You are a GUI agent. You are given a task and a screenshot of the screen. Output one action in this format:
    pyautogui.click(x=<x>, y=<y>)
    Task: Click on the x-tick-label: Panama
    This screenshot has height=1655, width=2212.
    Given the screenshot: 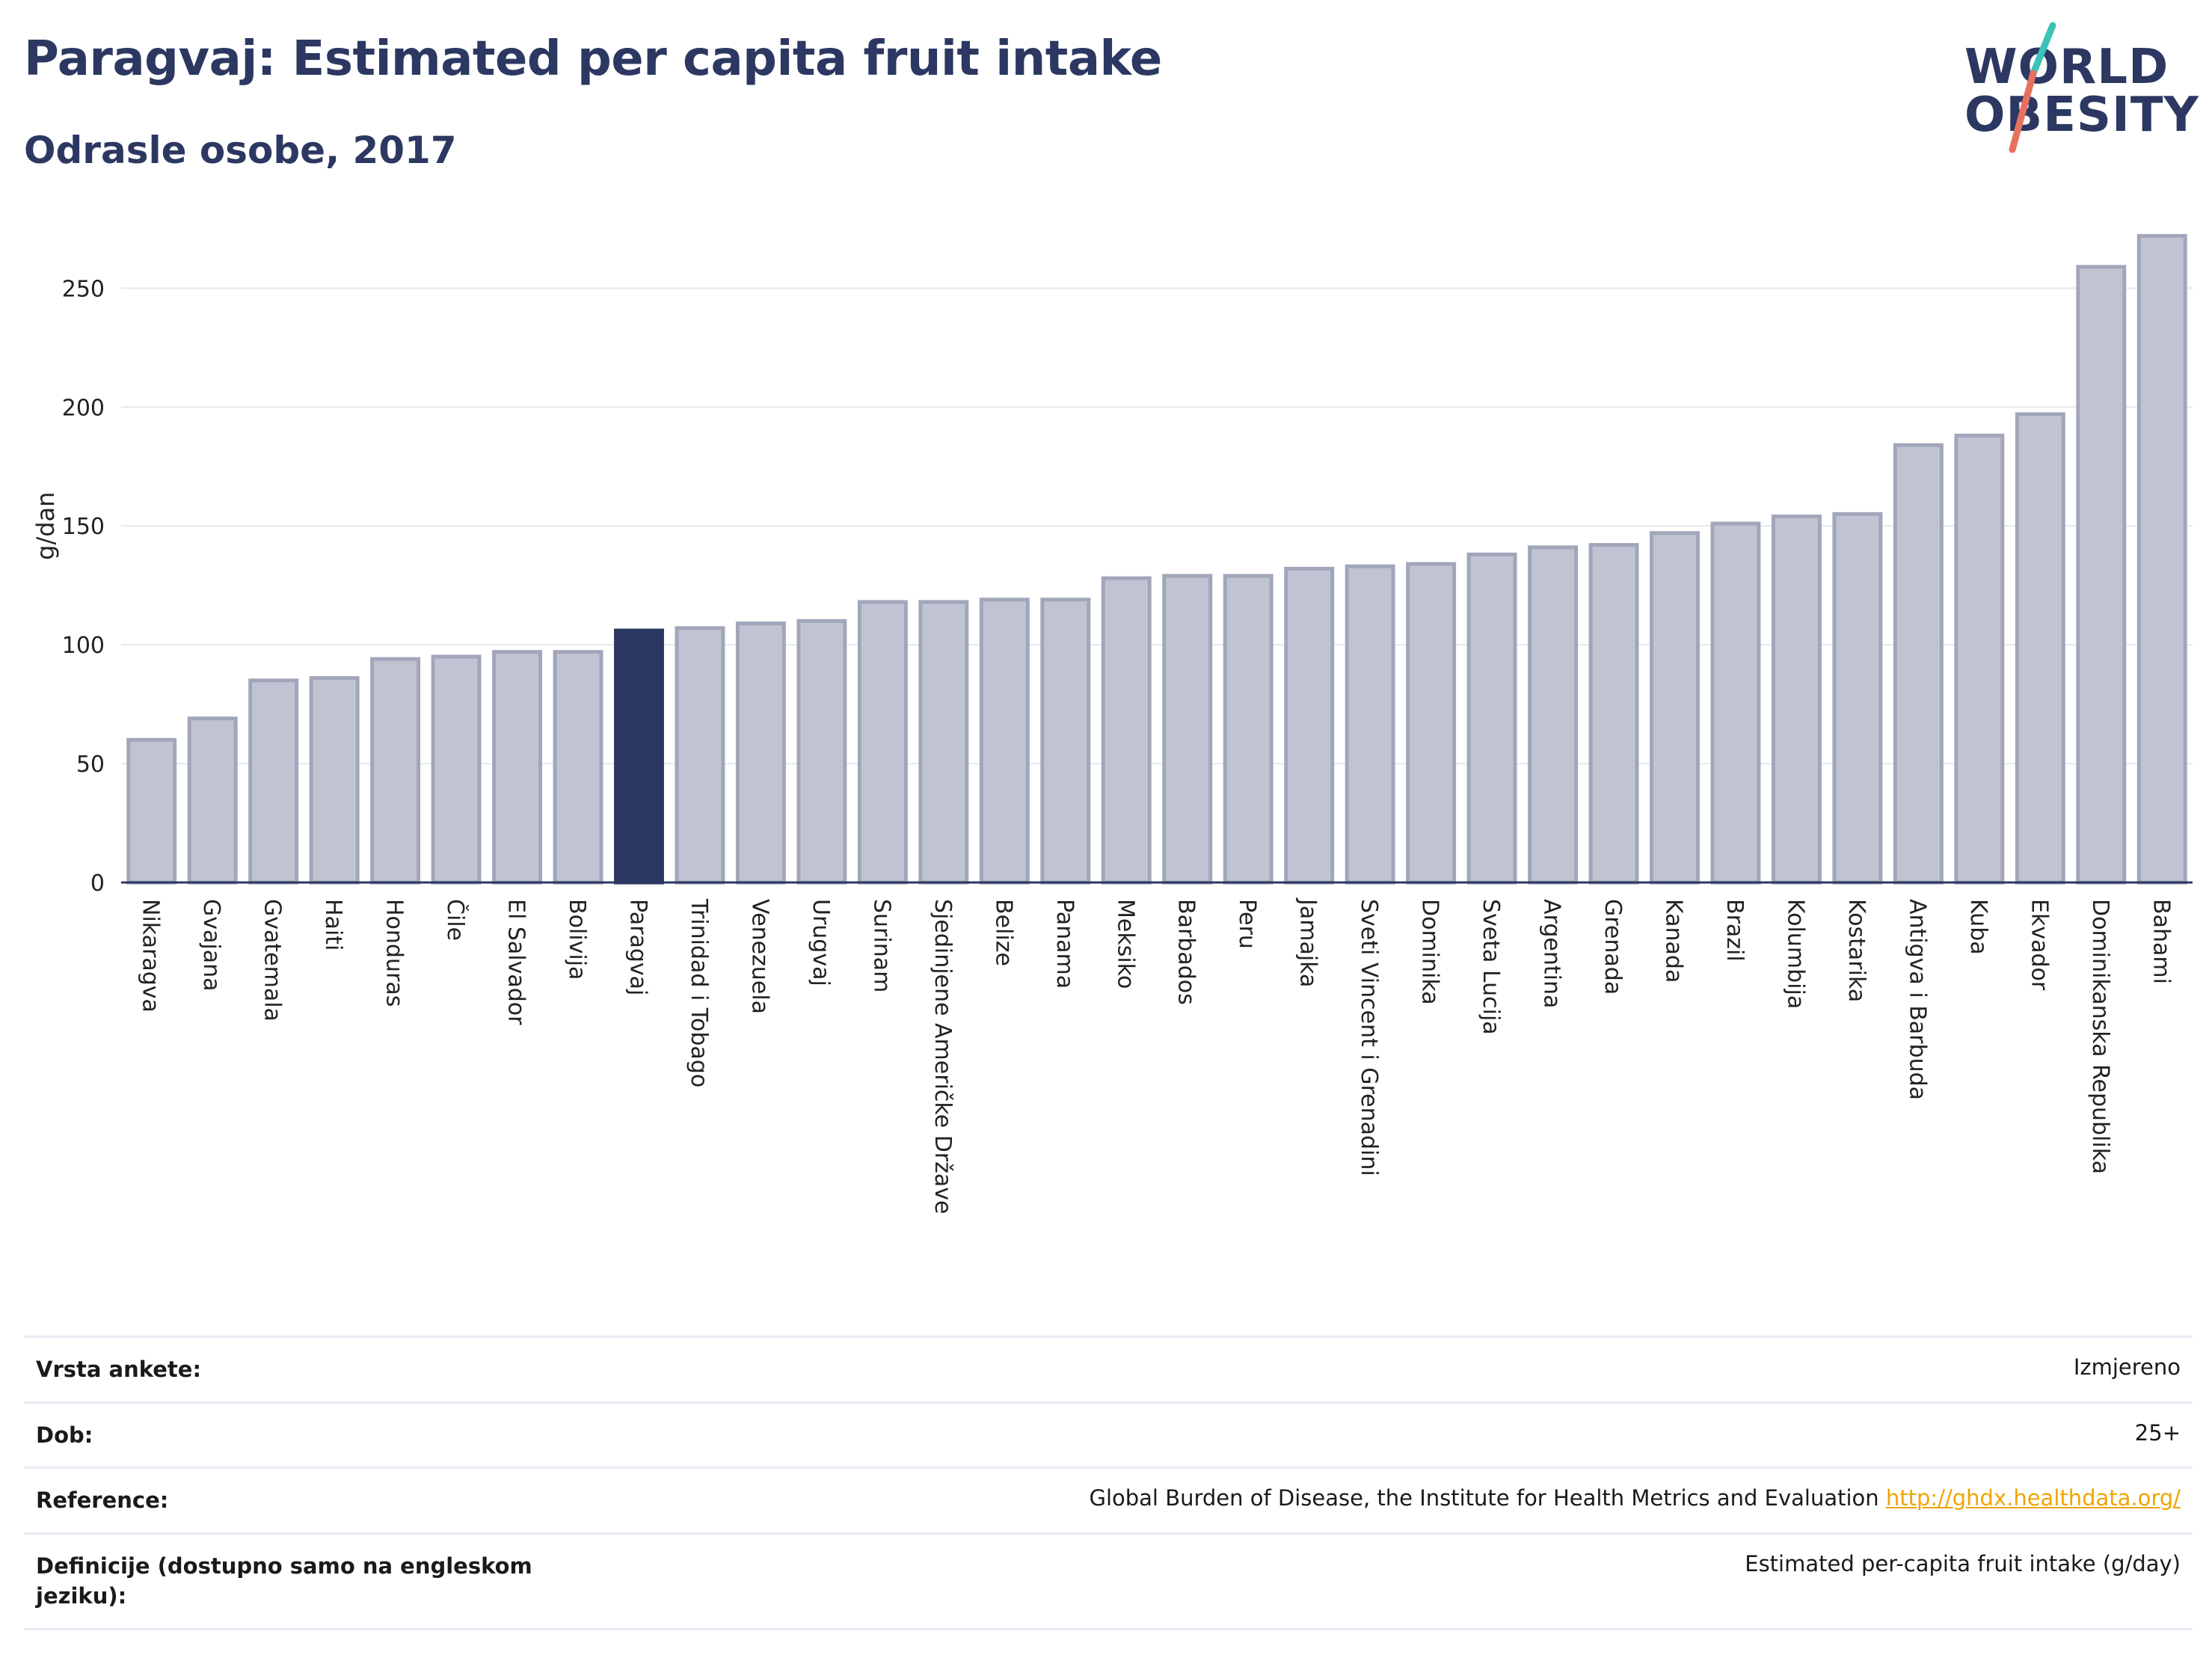 What is the action you would take?
    pyautogui.click(x=1064, y=944)
    